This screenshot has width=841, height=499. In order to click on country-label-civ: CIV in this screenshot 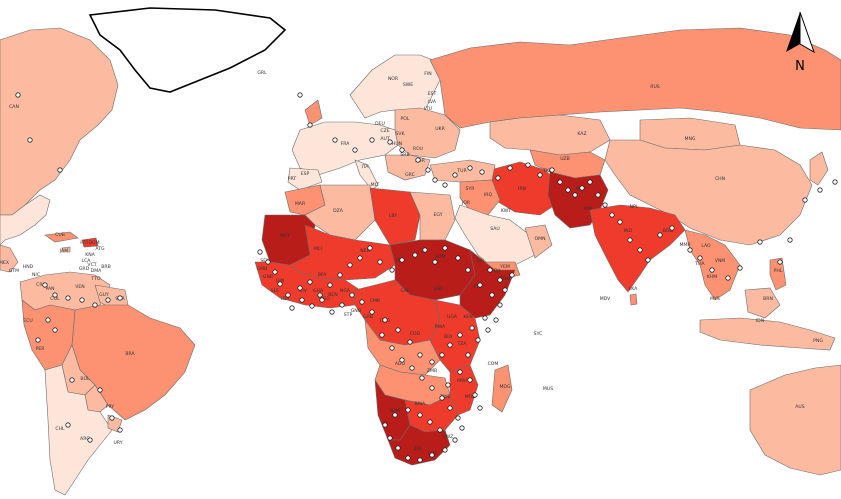, I will do `click(303, 291)`.